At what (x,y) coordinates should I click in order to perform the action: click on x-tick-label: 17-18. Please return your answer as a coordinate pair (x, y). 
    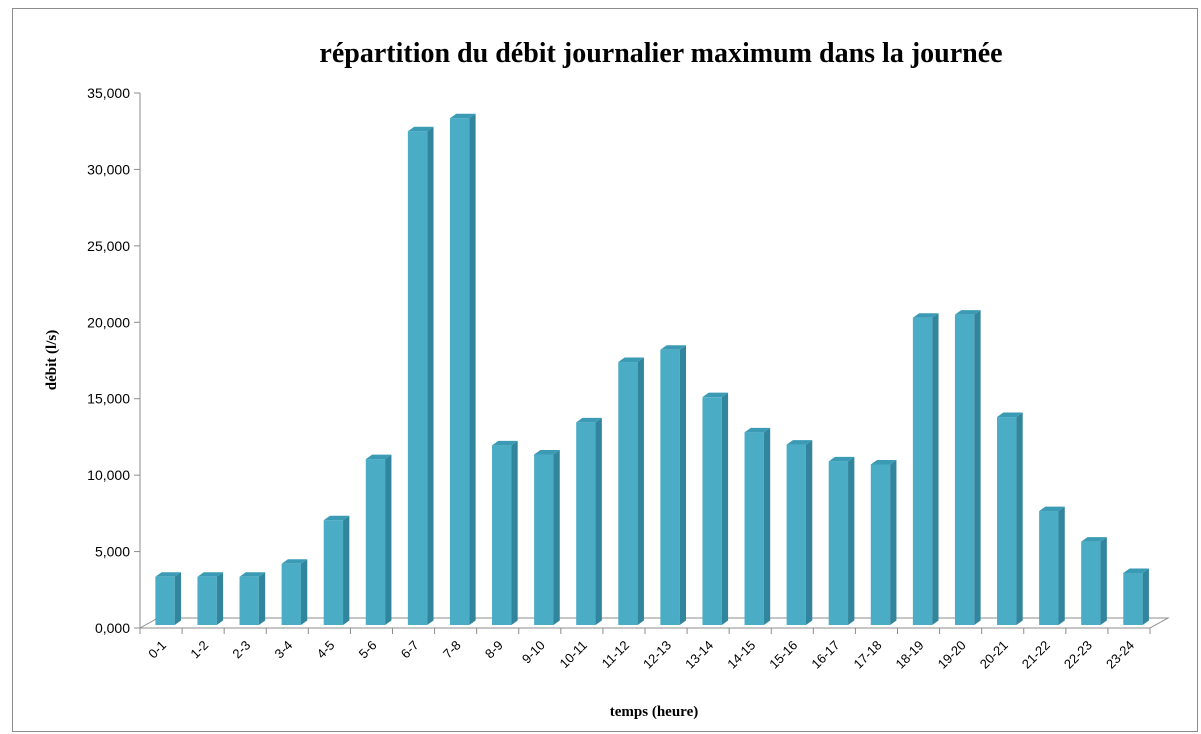
    Looking at the image, I should click on (867, 655).